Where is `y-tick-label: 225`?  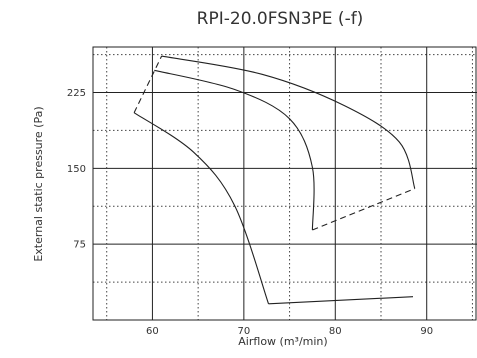
y-tick-label: 225 is located at coordinates (76, 93).